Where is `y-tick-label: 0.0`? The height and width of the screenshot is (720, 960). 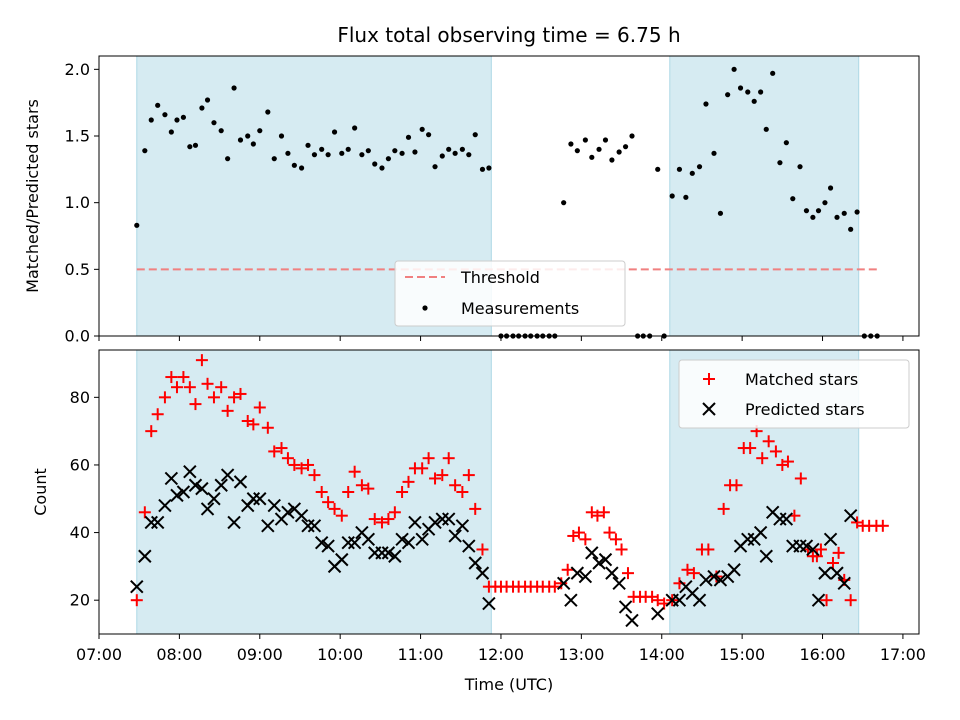 y-tick-label: 0.0 is located at coordinates (77, 336).